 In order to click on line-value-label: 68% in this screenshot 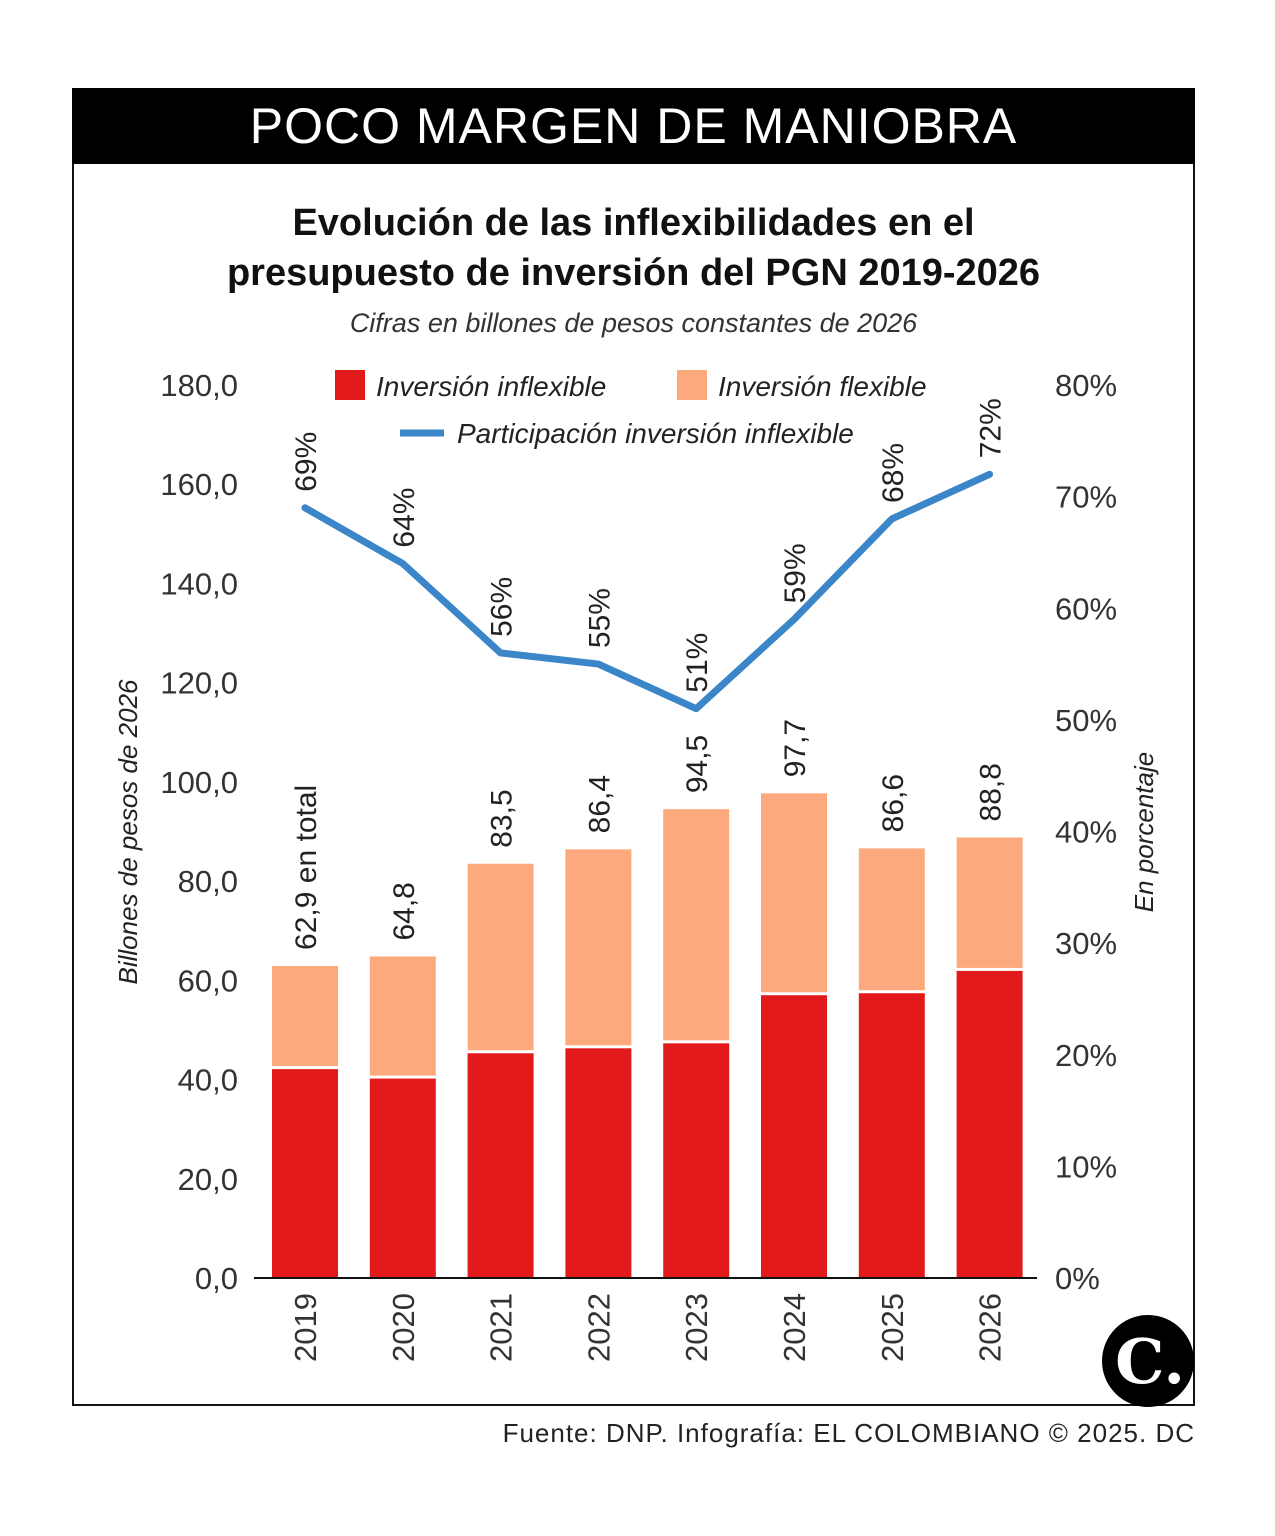, I will do `click(893, 473)`.